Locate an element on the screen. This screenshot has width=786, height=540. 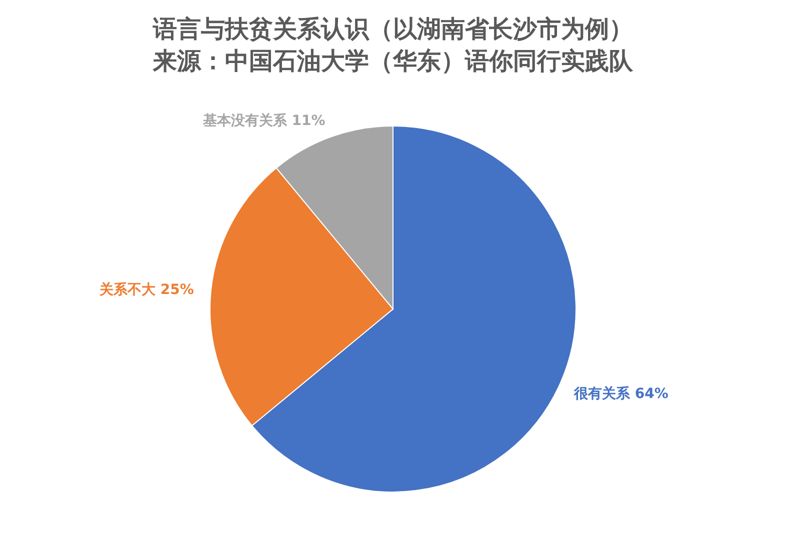
chart-title: 语言与扶贫关系认识（以湖南省长沙市为例） is located at coordinates (392, 29).